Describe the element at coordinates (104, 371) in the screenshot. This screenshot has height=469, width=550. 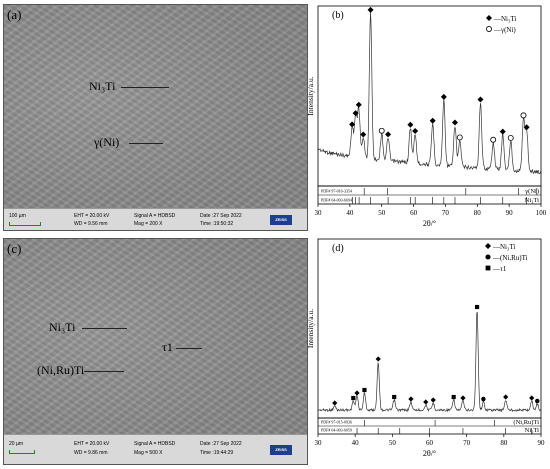
I see `leader-niruti-c` at that location.